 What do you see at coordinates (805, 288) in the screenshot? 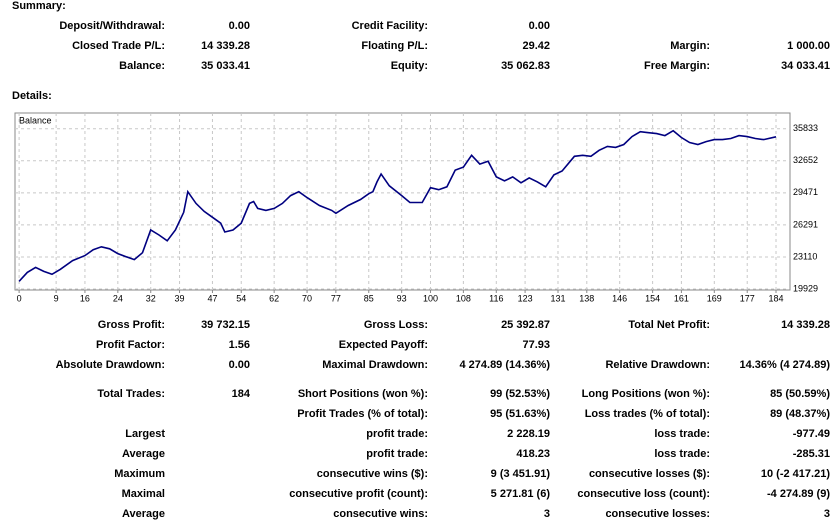
I see `y-tick-label: 19929` at bounding box center [805, 288].